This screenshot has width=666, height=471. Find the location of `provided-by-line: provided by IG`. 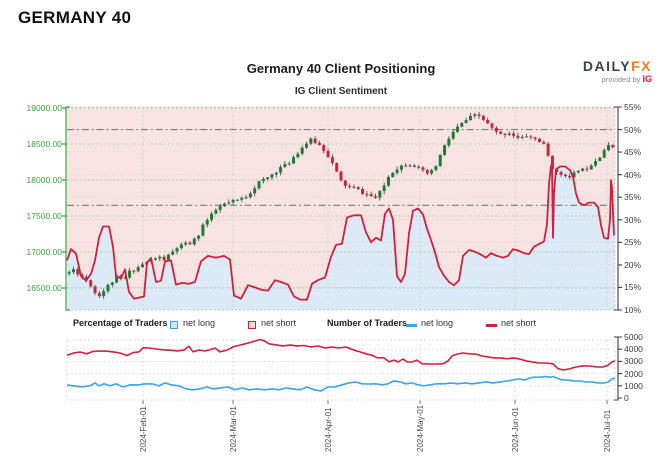

provided-by-line: provided by IG is located at coordinates (617, 79).